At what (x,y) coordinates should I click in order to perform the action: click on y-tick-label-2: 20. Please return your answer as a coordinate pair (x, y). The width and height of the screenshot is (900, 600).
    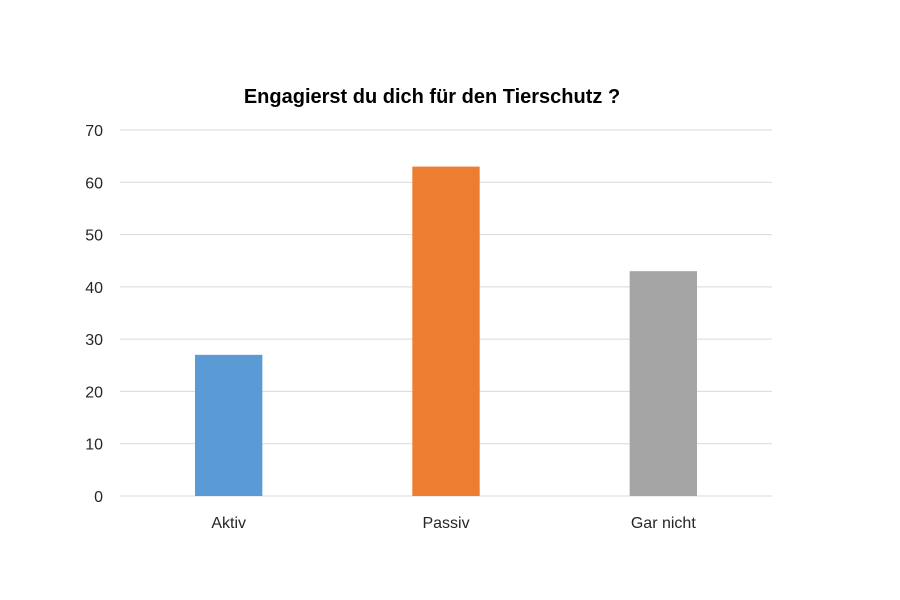
    Looking at the image, I should click on (94, 392).